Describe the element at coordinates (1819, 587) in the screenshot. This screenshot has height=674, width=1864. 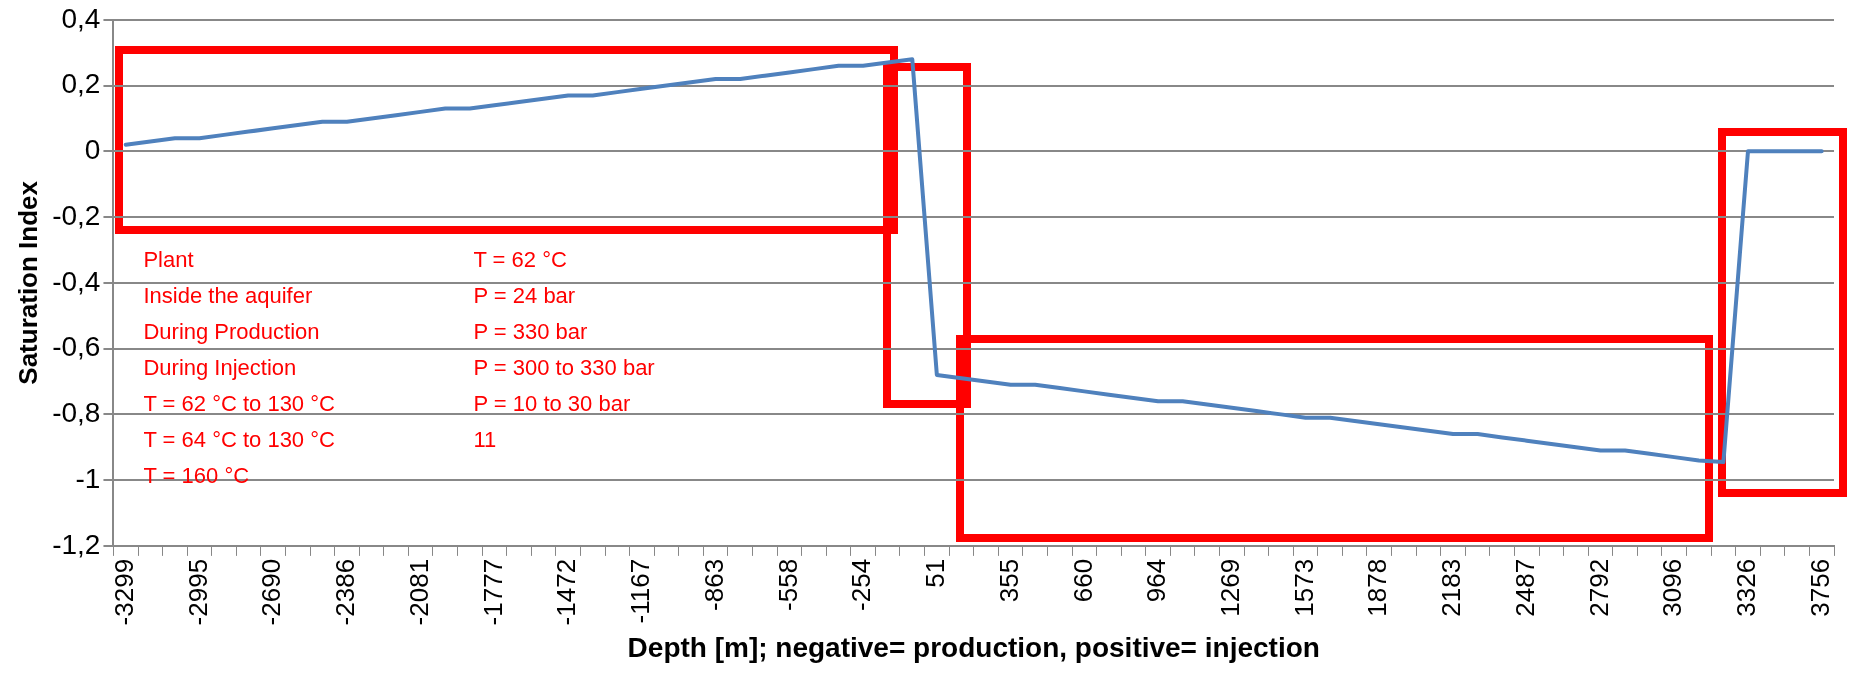
I see `x-tick-label: 3756` at that location.